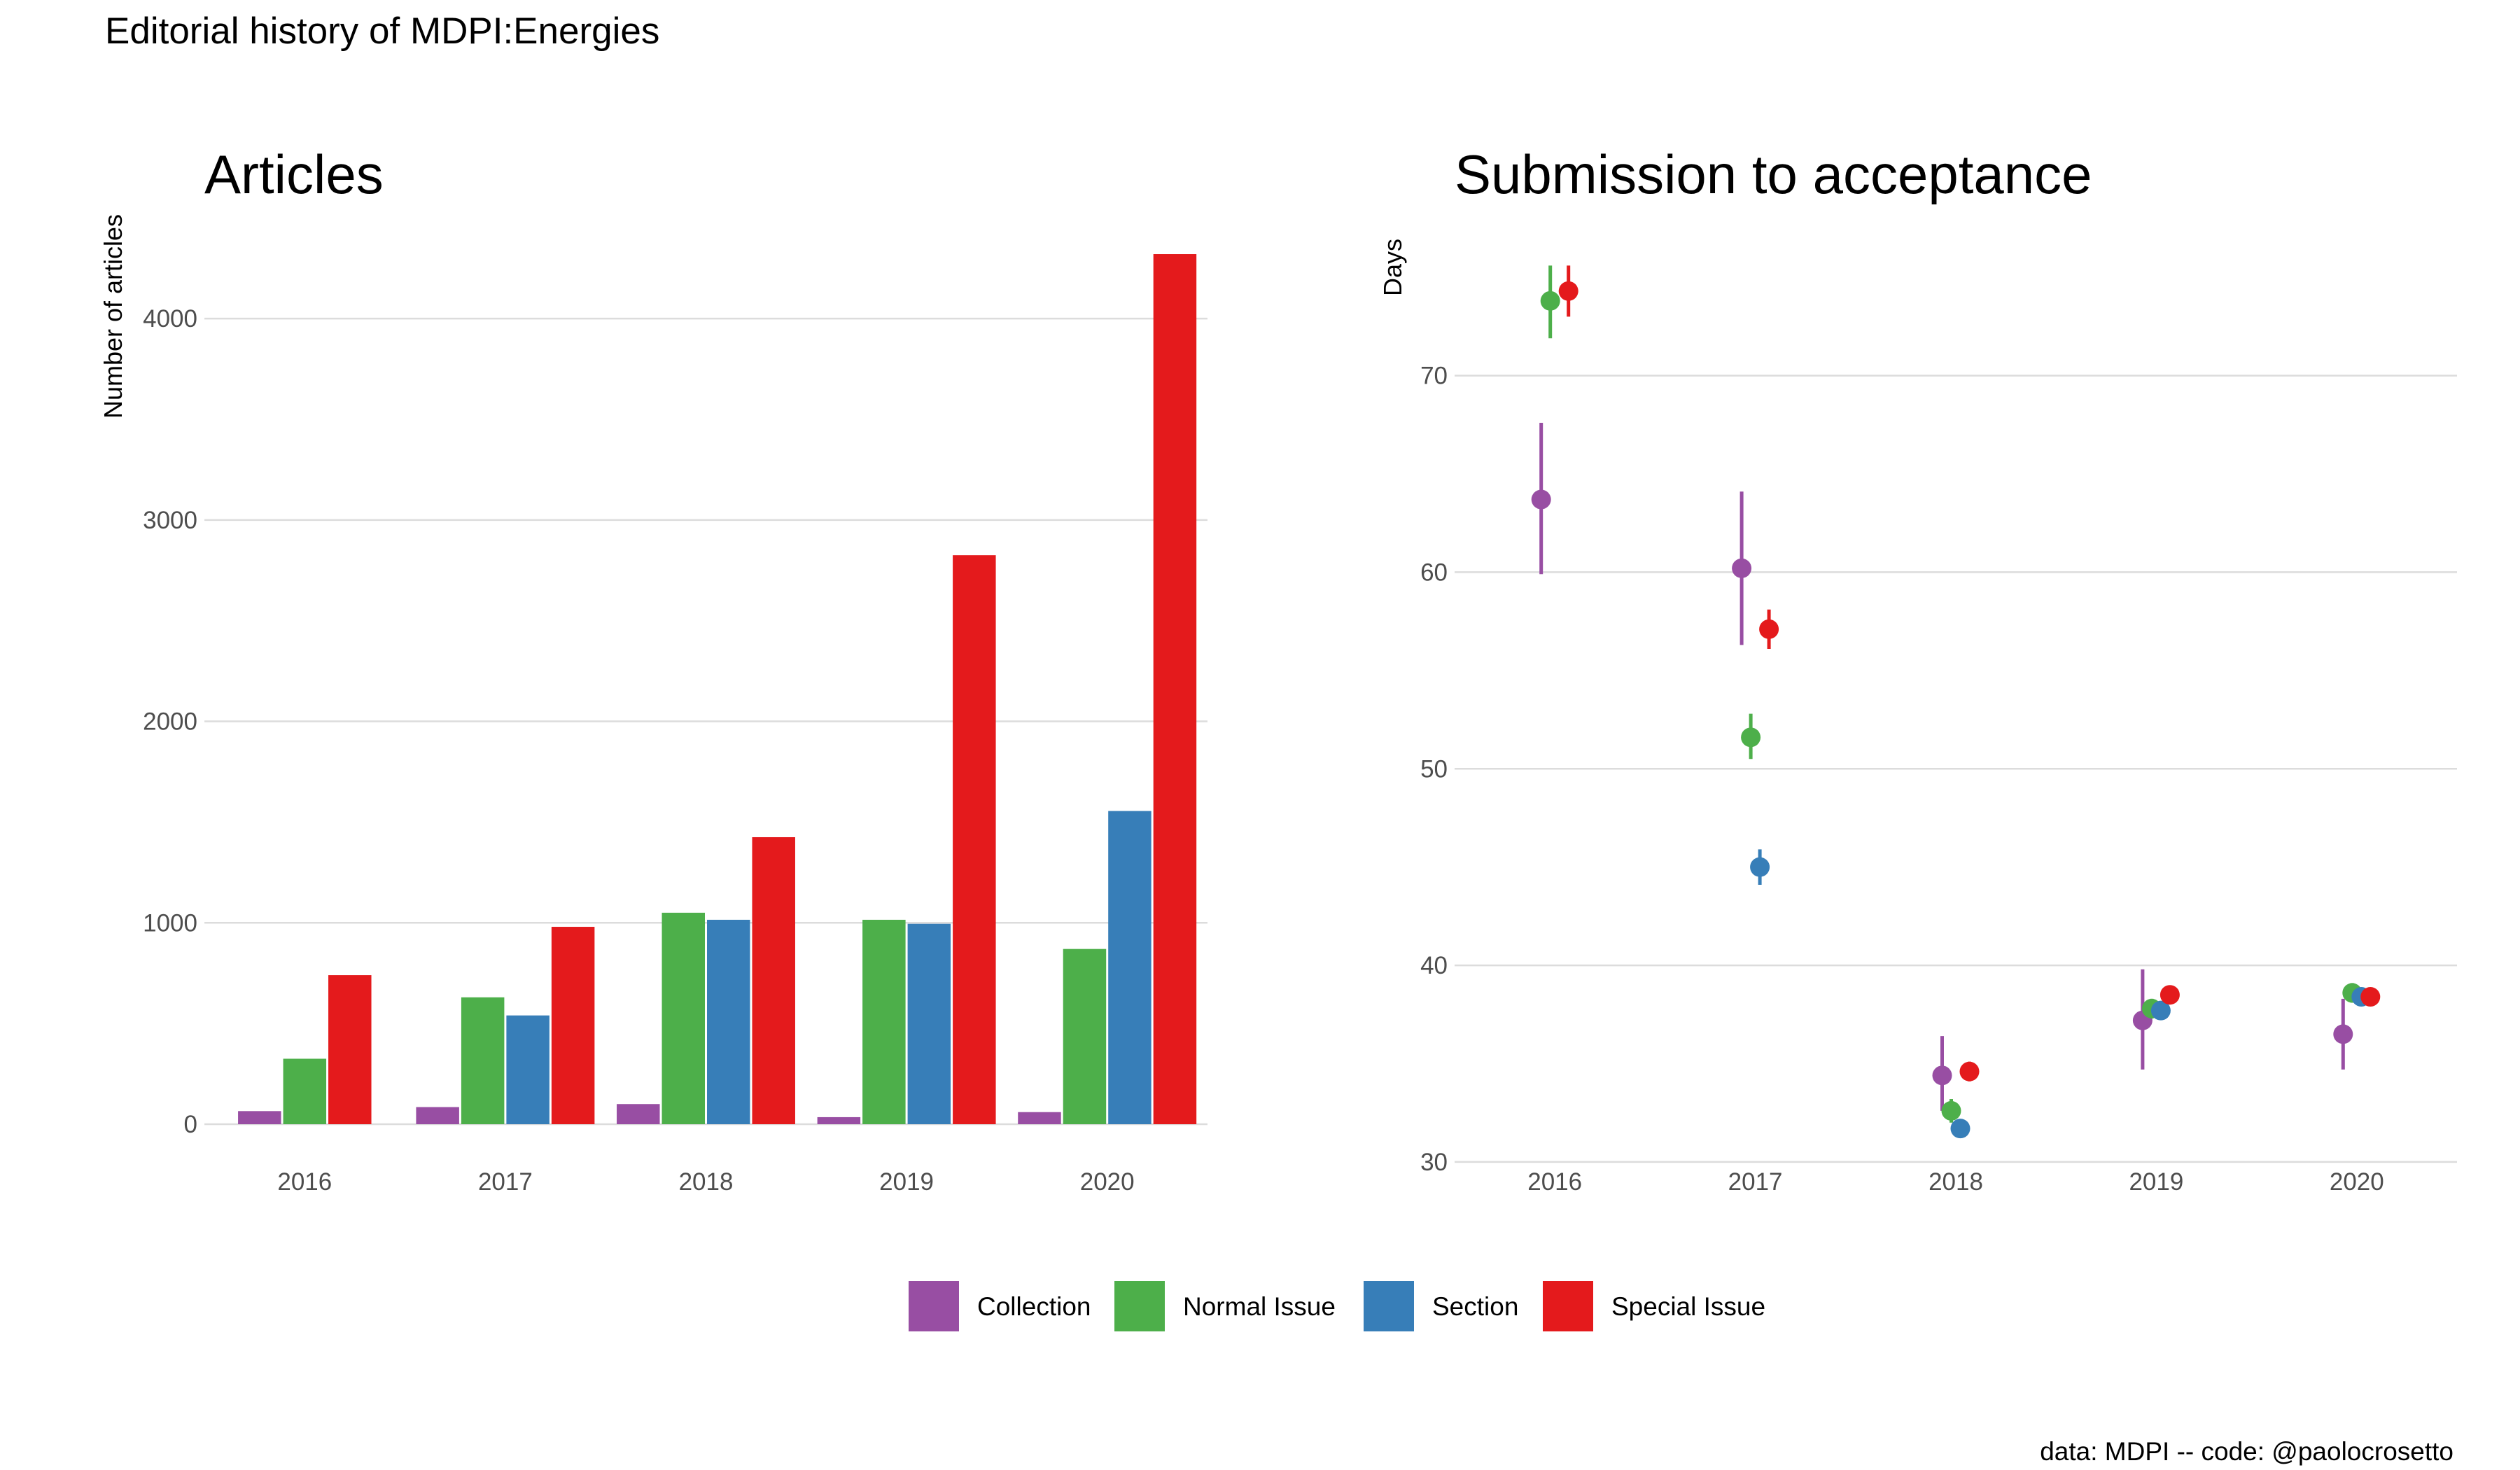  I want to click on articles-x-tick-labels: 2016 2017 2018 2019 2020, so click(705, 1182).